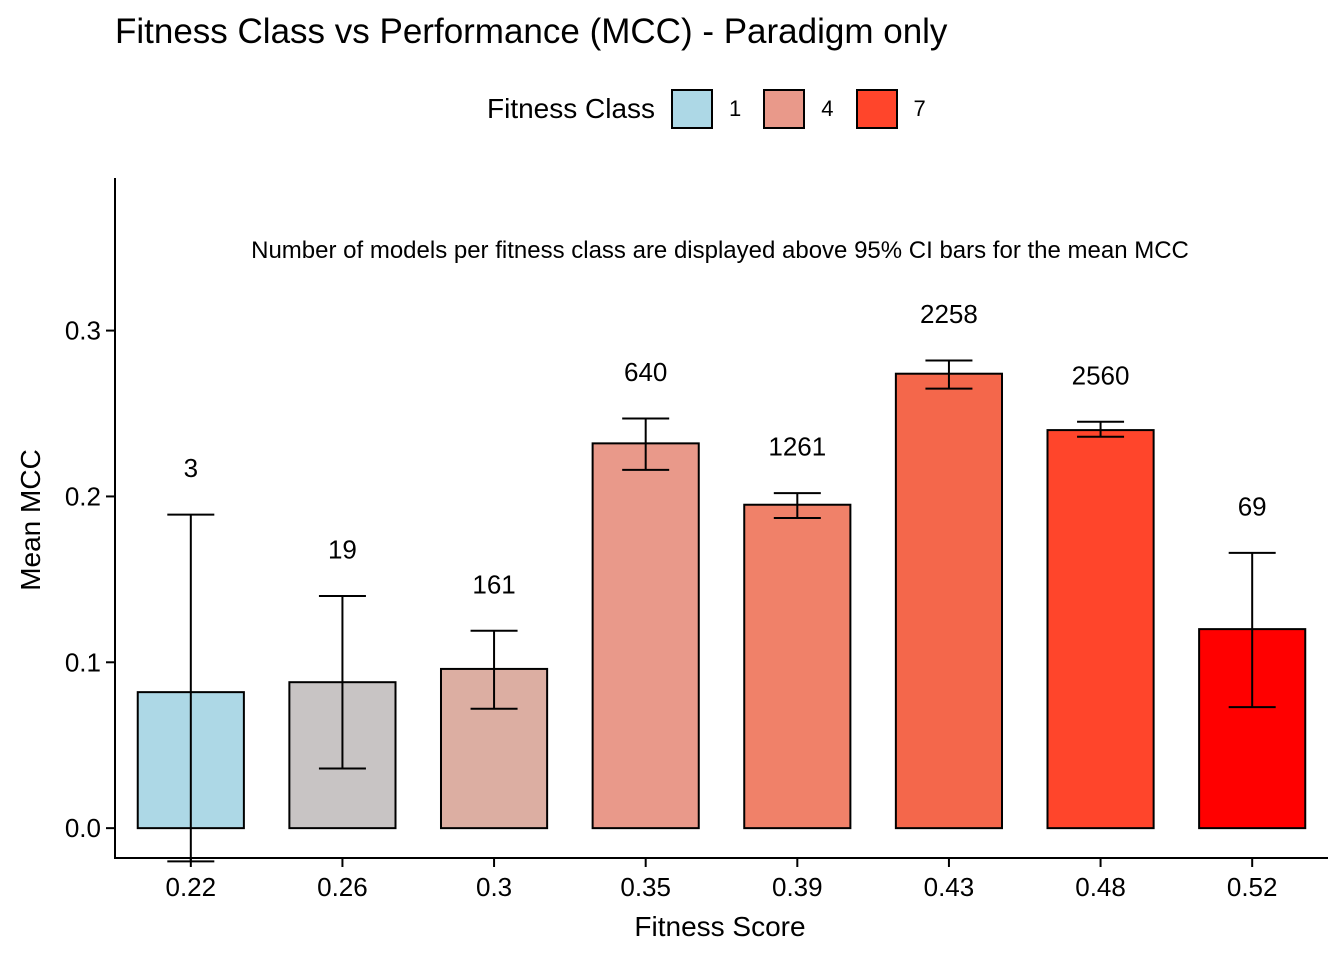  Describe the element at coordinates (1252, 887) in the screenshot. I see `x-tick-label-0.52: 0.52` at that location.